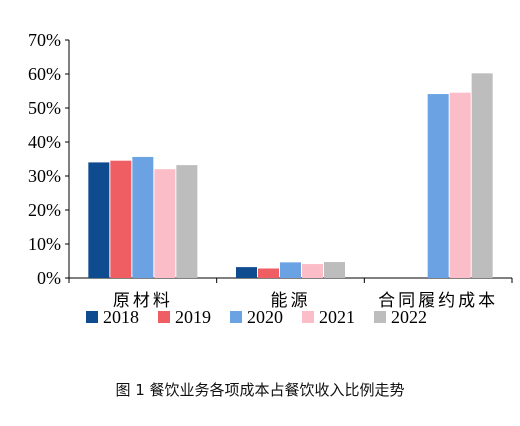 The height and width of the screenshot is (426, 520). What do you see at coordinates (44, 244) in the screenshot?
I see `y-tick-label: 10%` at bounding box center [44, 244].